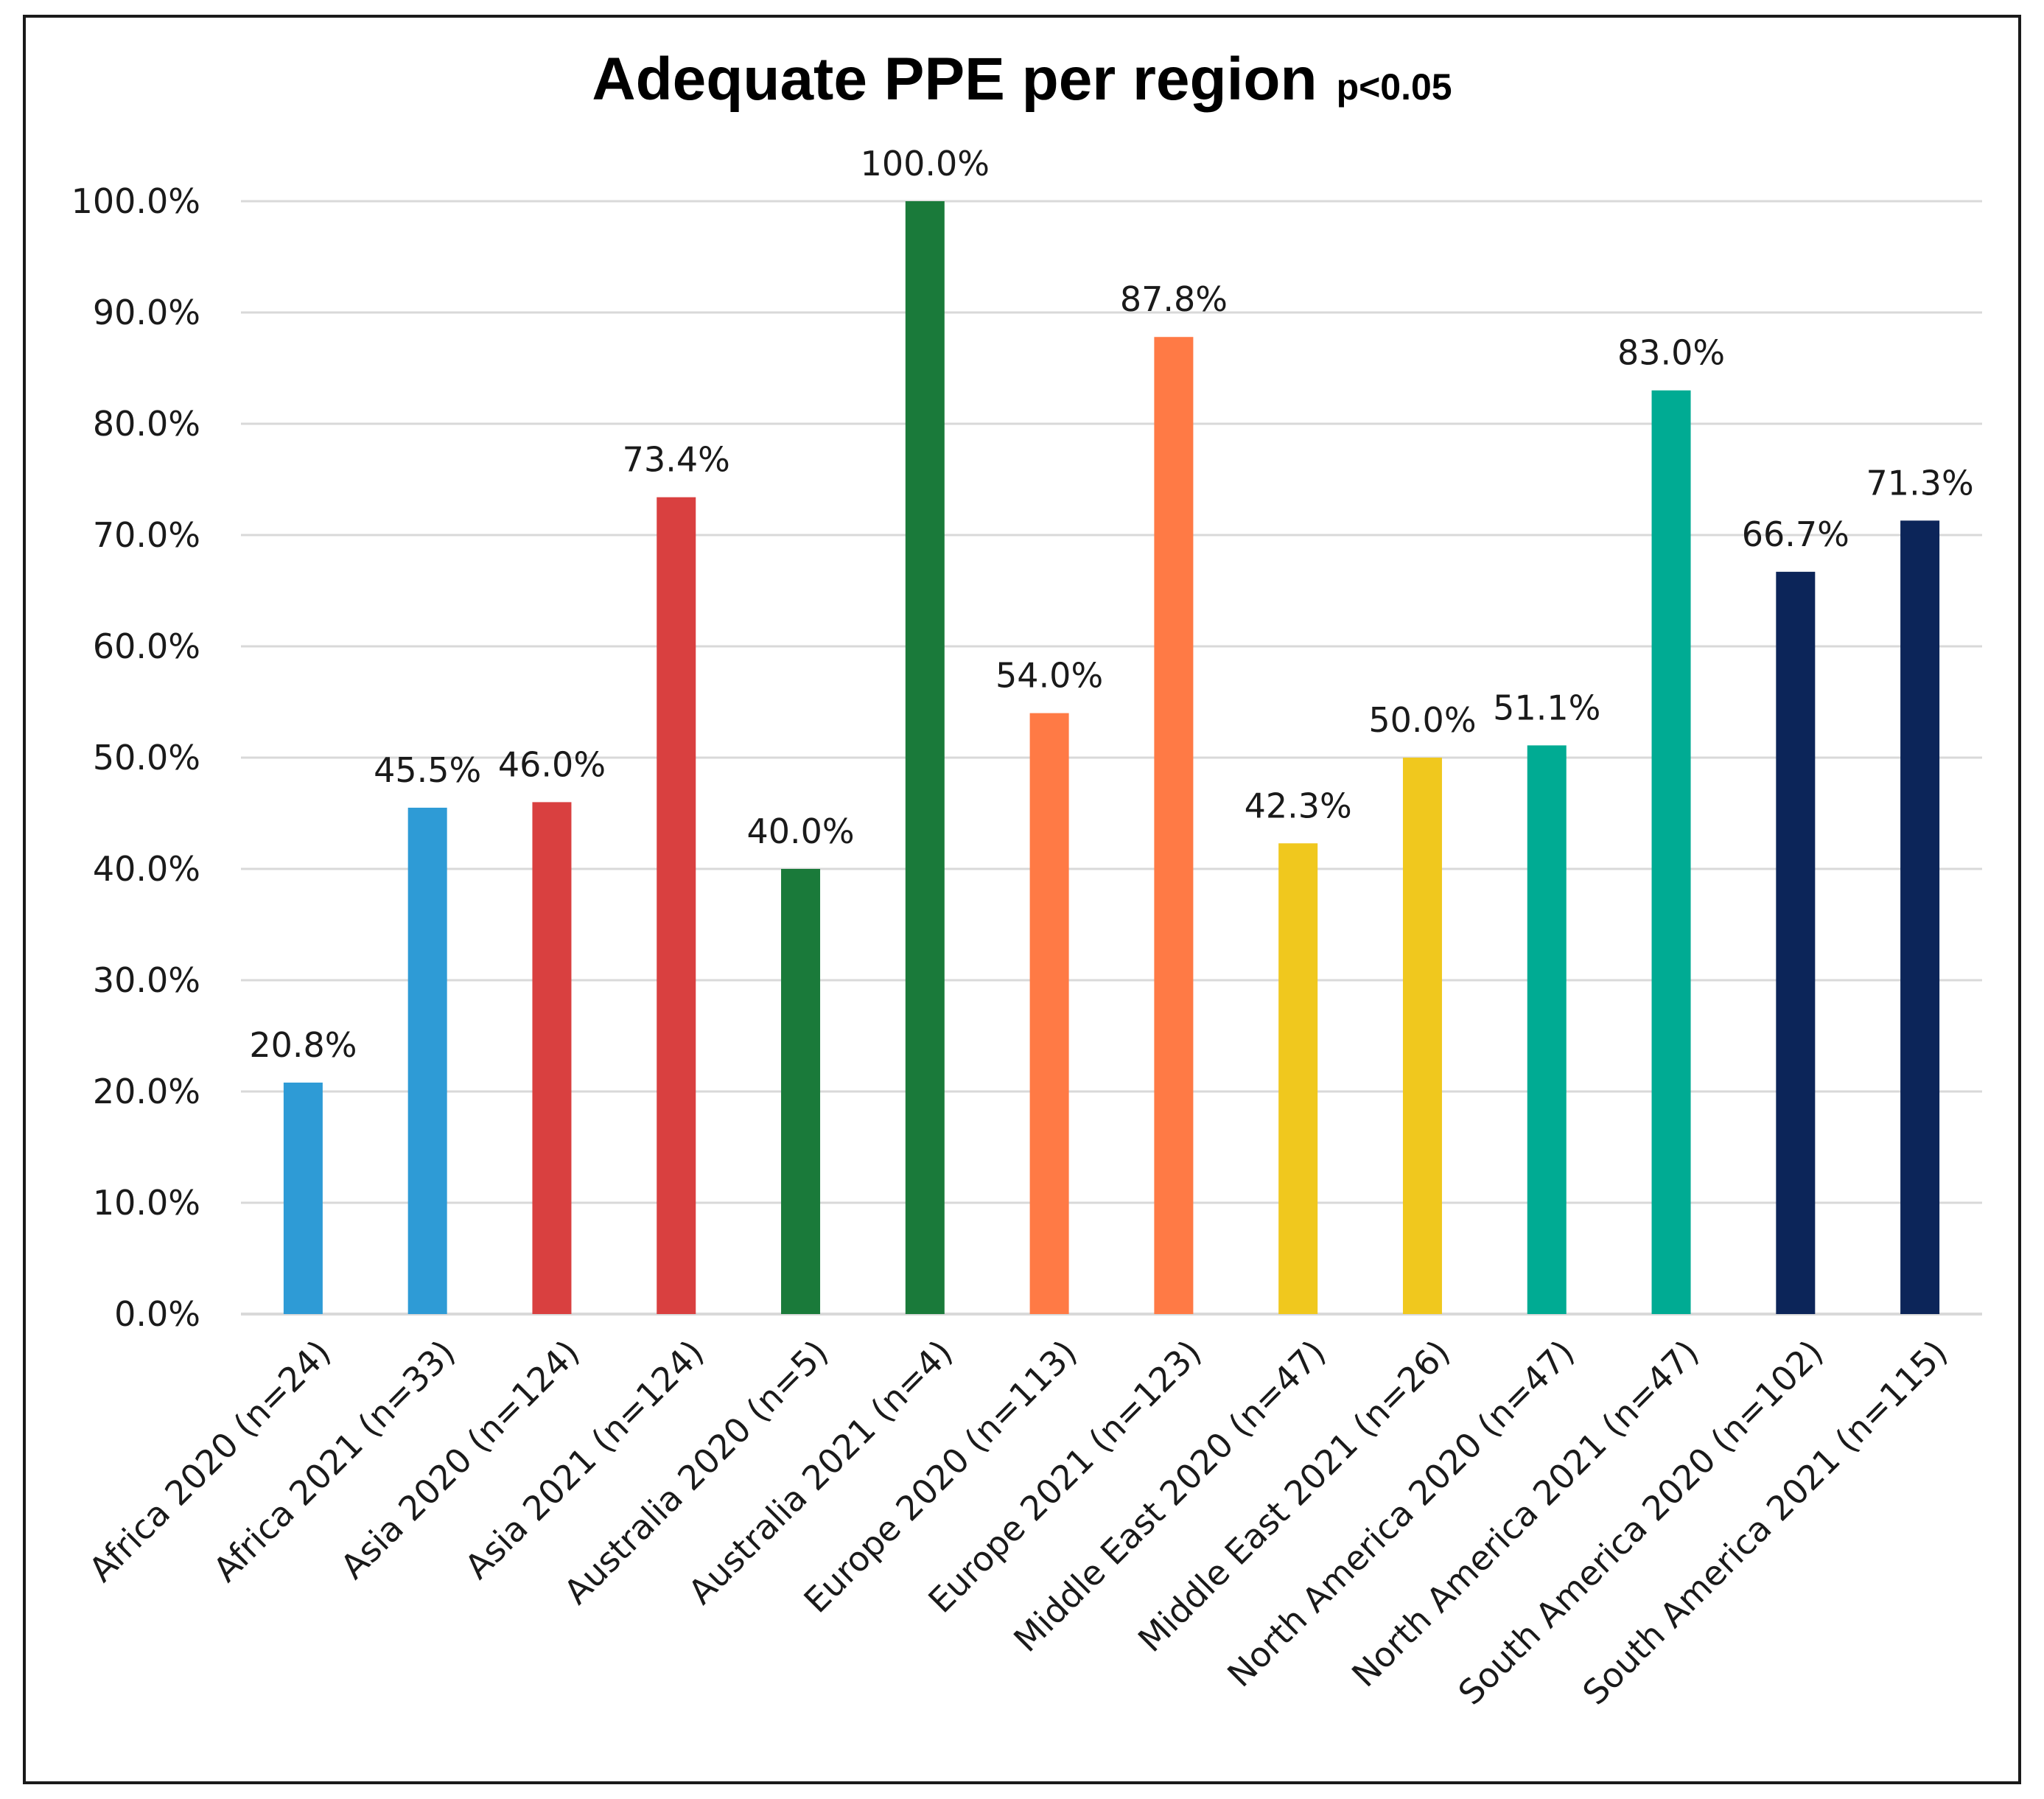  Describe the element at coordinates (146, 1203) in the screenshot. I see `y-tick-label: 10.0%` at that location.